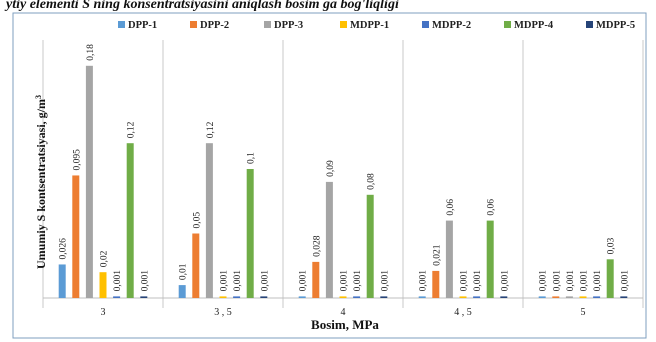  I want to click on x-tick-label: 3 , 5, so click(223, 312).